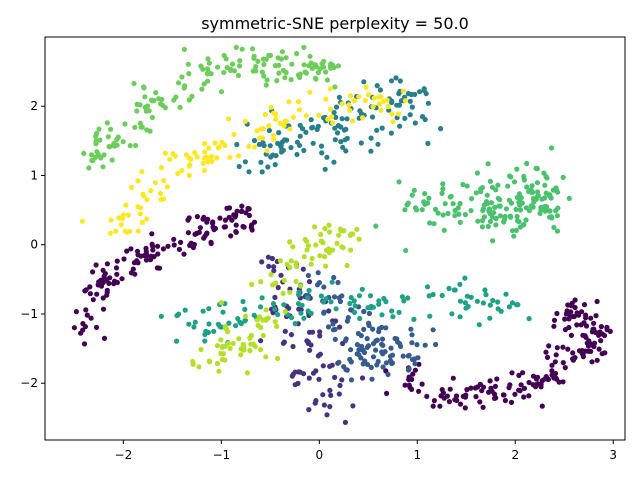 The image size is (640, 480). What do you see at coordinates (29, 314) in the screenshot?
I see `y-tick-label: −1` at bounding box center [29, 314].